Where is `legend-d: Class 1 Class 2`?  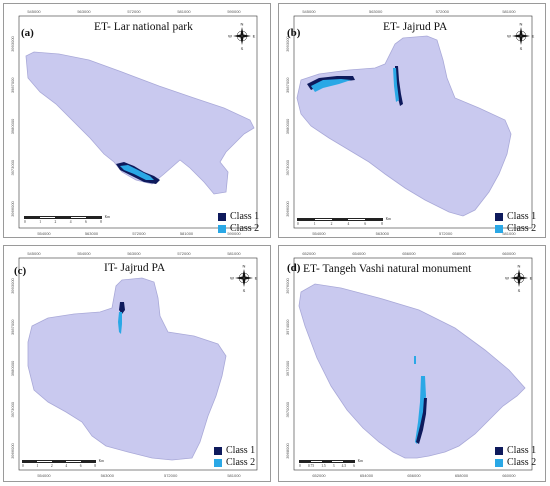
legend-d: Class 1 Class 2 is located at coordinates (515, 457).